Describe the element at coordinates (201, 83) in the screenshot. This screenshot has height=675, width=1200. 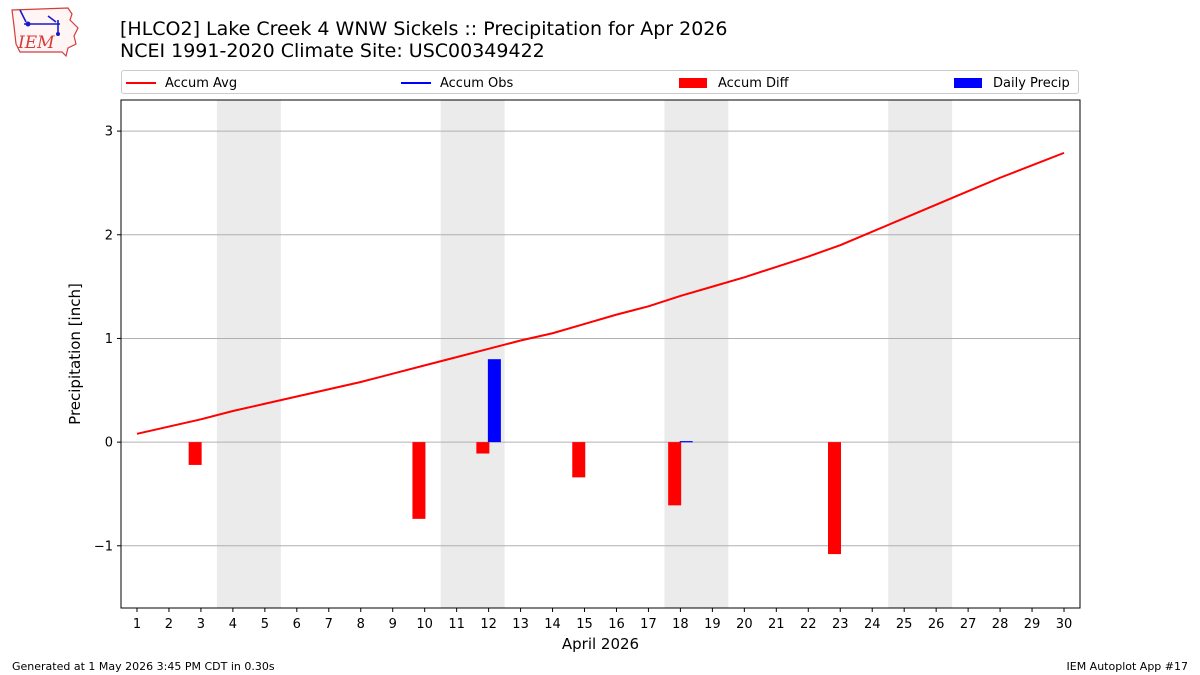
I see `legend-label-accum-avg: Accum Avg` at that location.